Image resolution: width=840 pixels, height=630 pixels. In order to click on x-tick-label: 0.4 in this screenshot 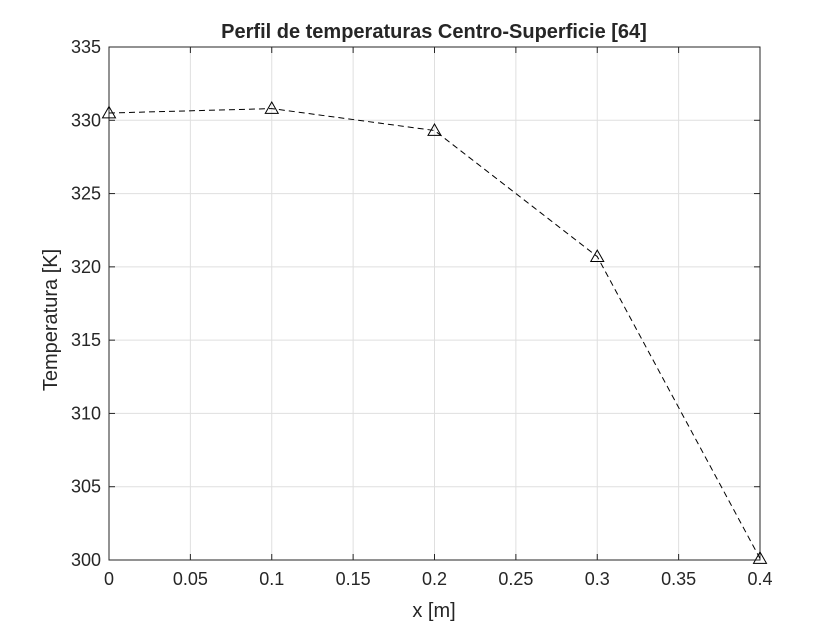, I will do `click(759, 579)`.